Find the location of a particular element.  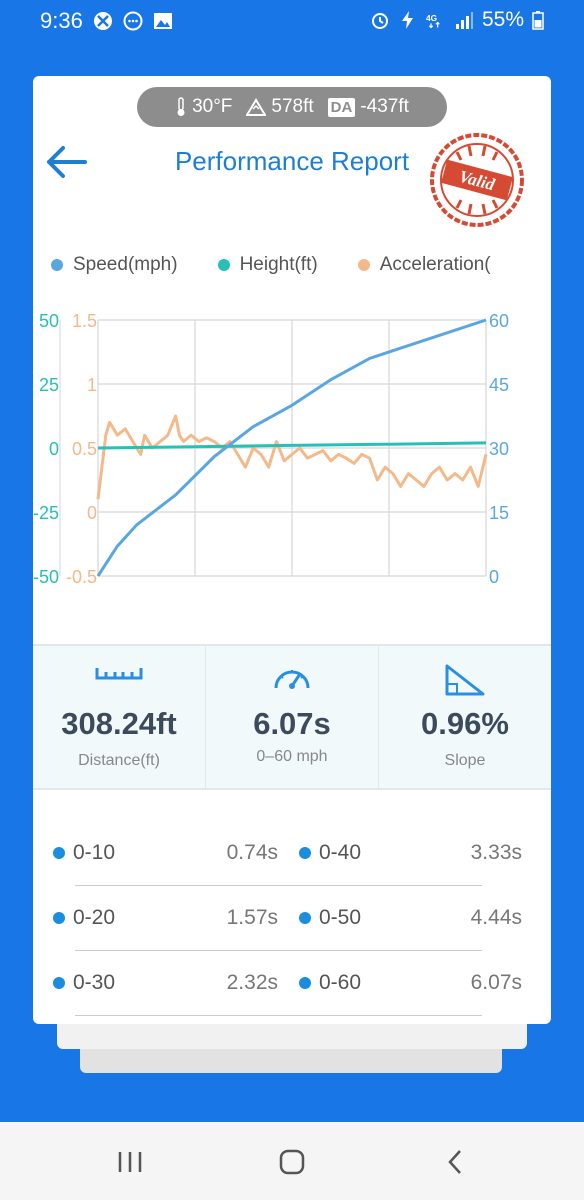

tick-label-speed-axis: 30 is located at coordinates (499, 449).